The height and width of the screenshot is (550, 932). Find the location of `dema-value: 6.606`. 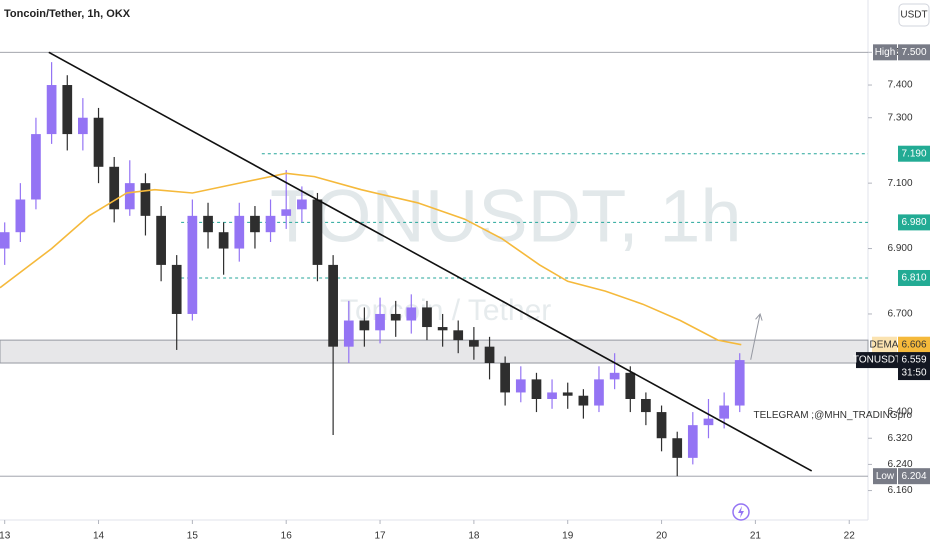

dema-value: 6.606 is located at coordinates (913, 344).